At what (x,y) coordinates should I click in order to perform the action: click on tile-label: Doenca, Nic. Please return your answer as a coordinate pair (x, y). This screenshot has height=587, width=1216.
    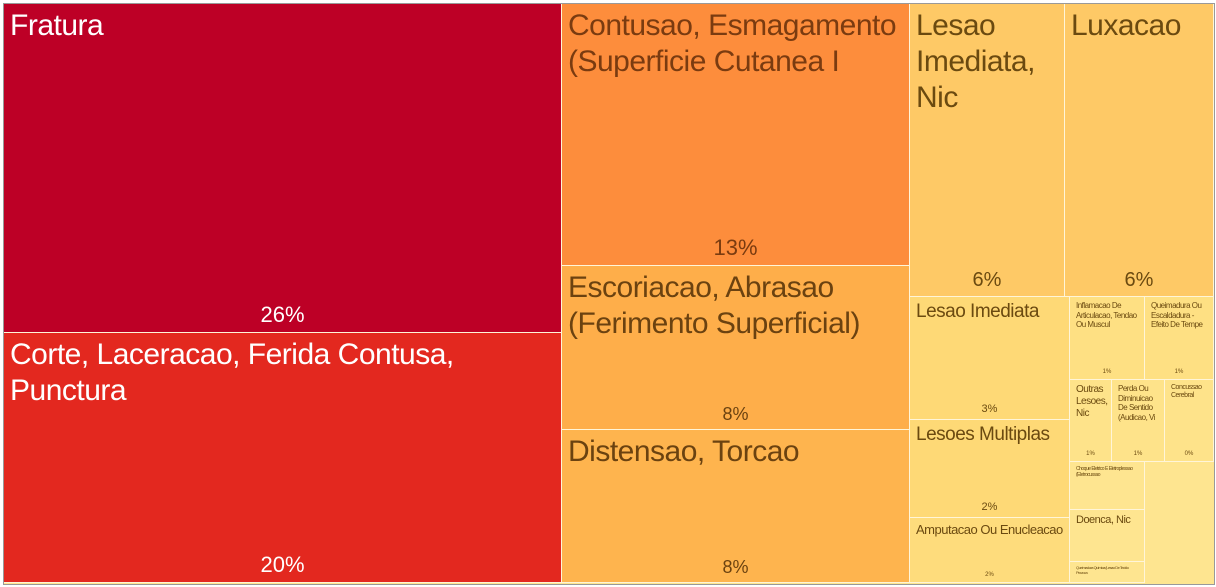
    Looking at the image, I should click on (1103, 520).